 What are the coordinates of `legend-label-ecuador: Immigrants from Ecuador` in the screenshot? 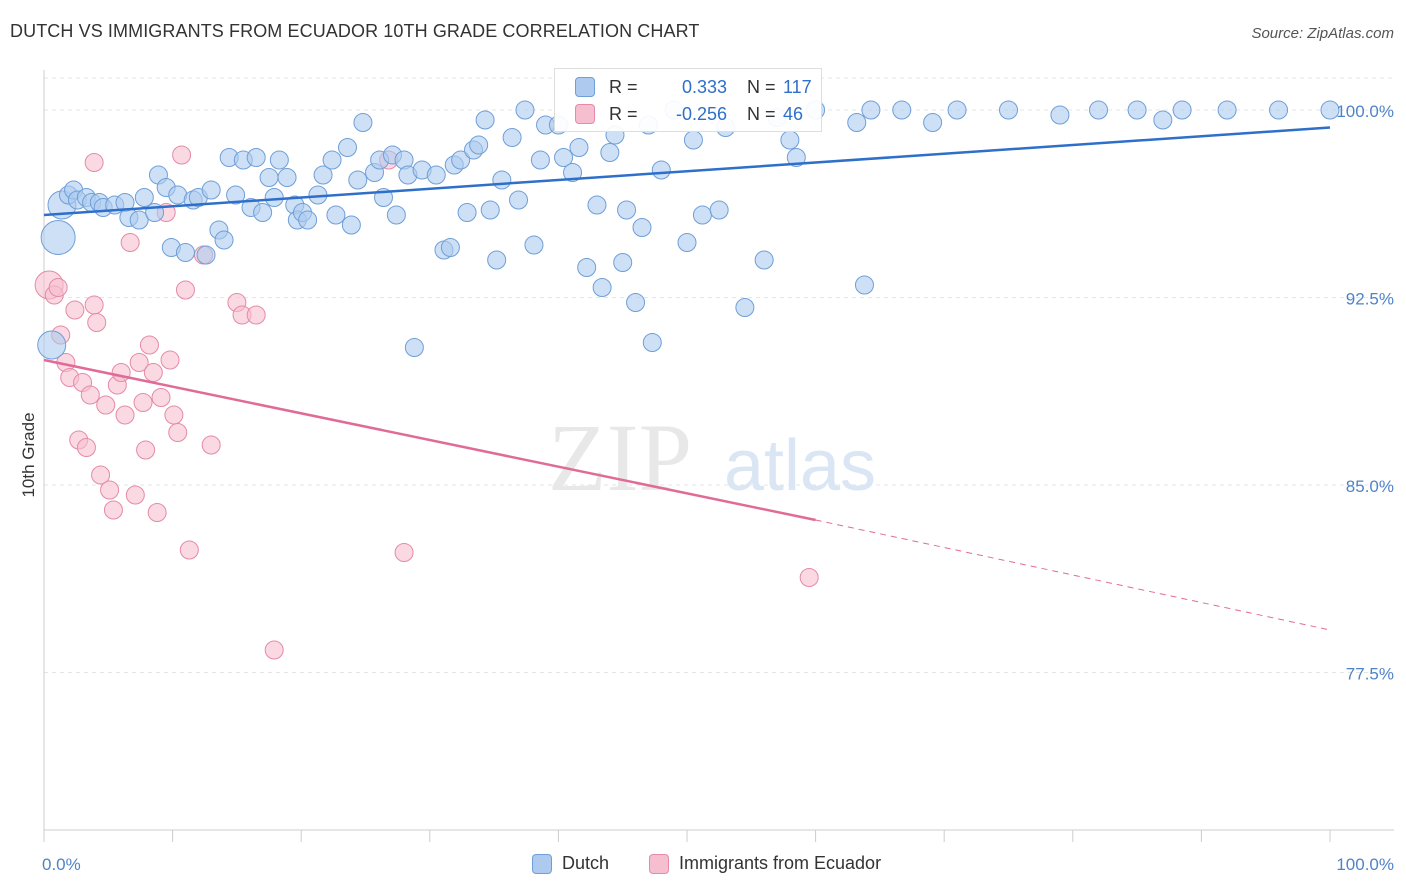 It's located at (780, 863).